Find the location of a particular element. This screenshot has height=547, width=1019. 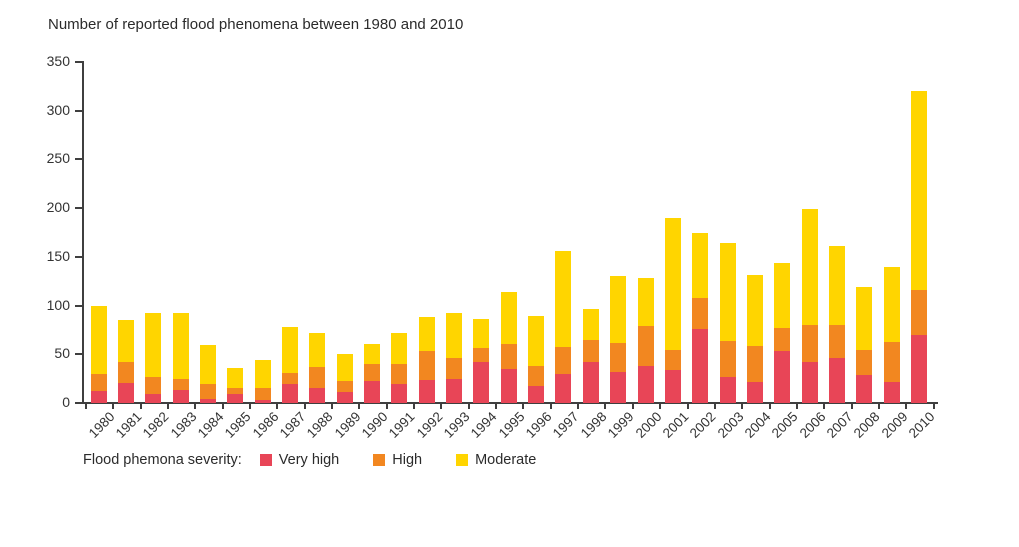

bar-segment-1992-moderate is located at coordinates (426, 334).